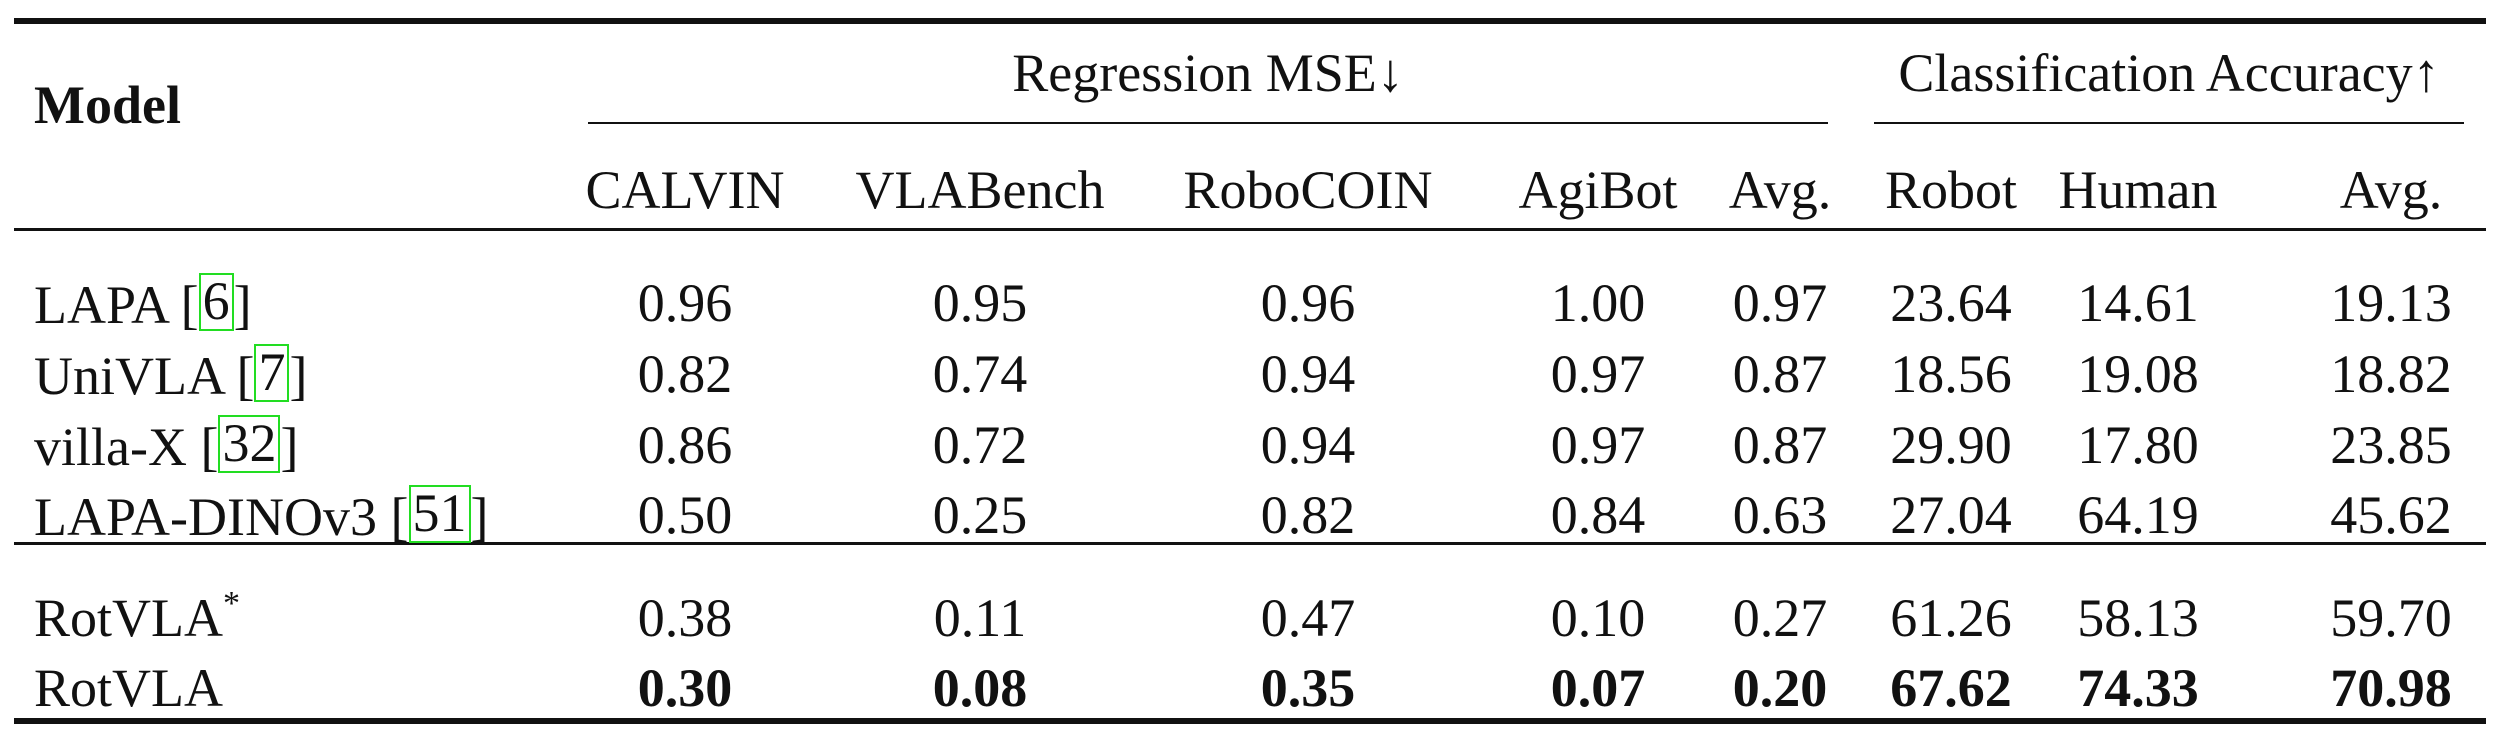 The image size is (2500, 730). What do you see at coordinates (2391, 618) in the screenshot?
I see `value-classification-avg: 59.70` at bounding box center [2391, 618].